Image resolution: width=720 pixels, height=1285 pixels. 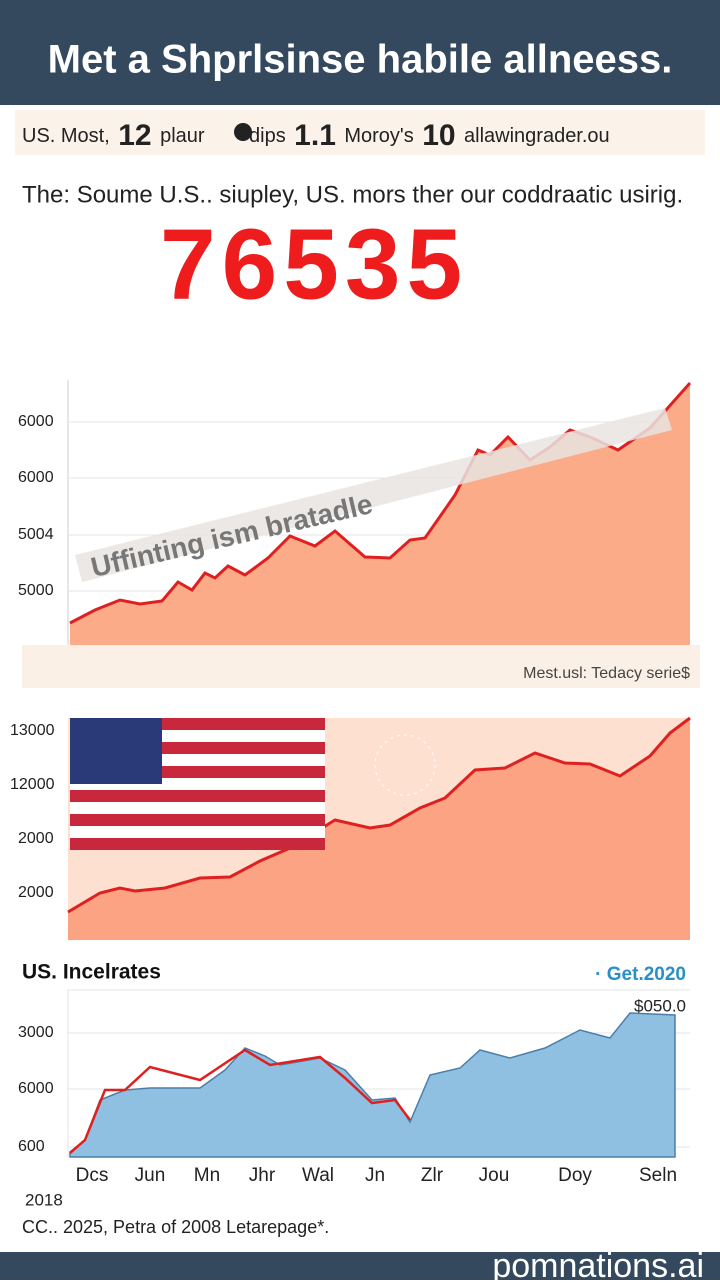 What do you see at coordinates (318, 1175) in the screenshot?
I see `x-tick-label: Wal` at bounding box center [318, 1175].